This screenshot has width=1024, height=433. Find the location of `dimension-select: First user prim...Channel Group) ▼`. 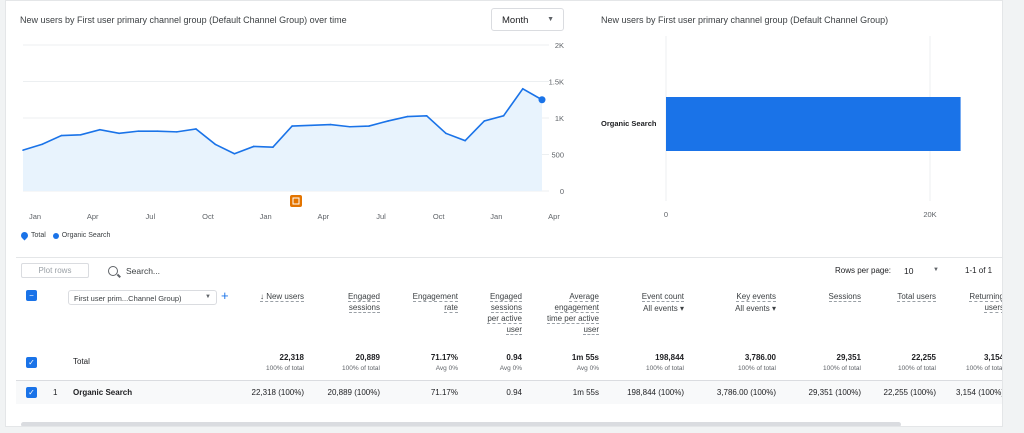

dimension-select: First user prim...Channel Group) ▼ is located at coordinates (142, 297).